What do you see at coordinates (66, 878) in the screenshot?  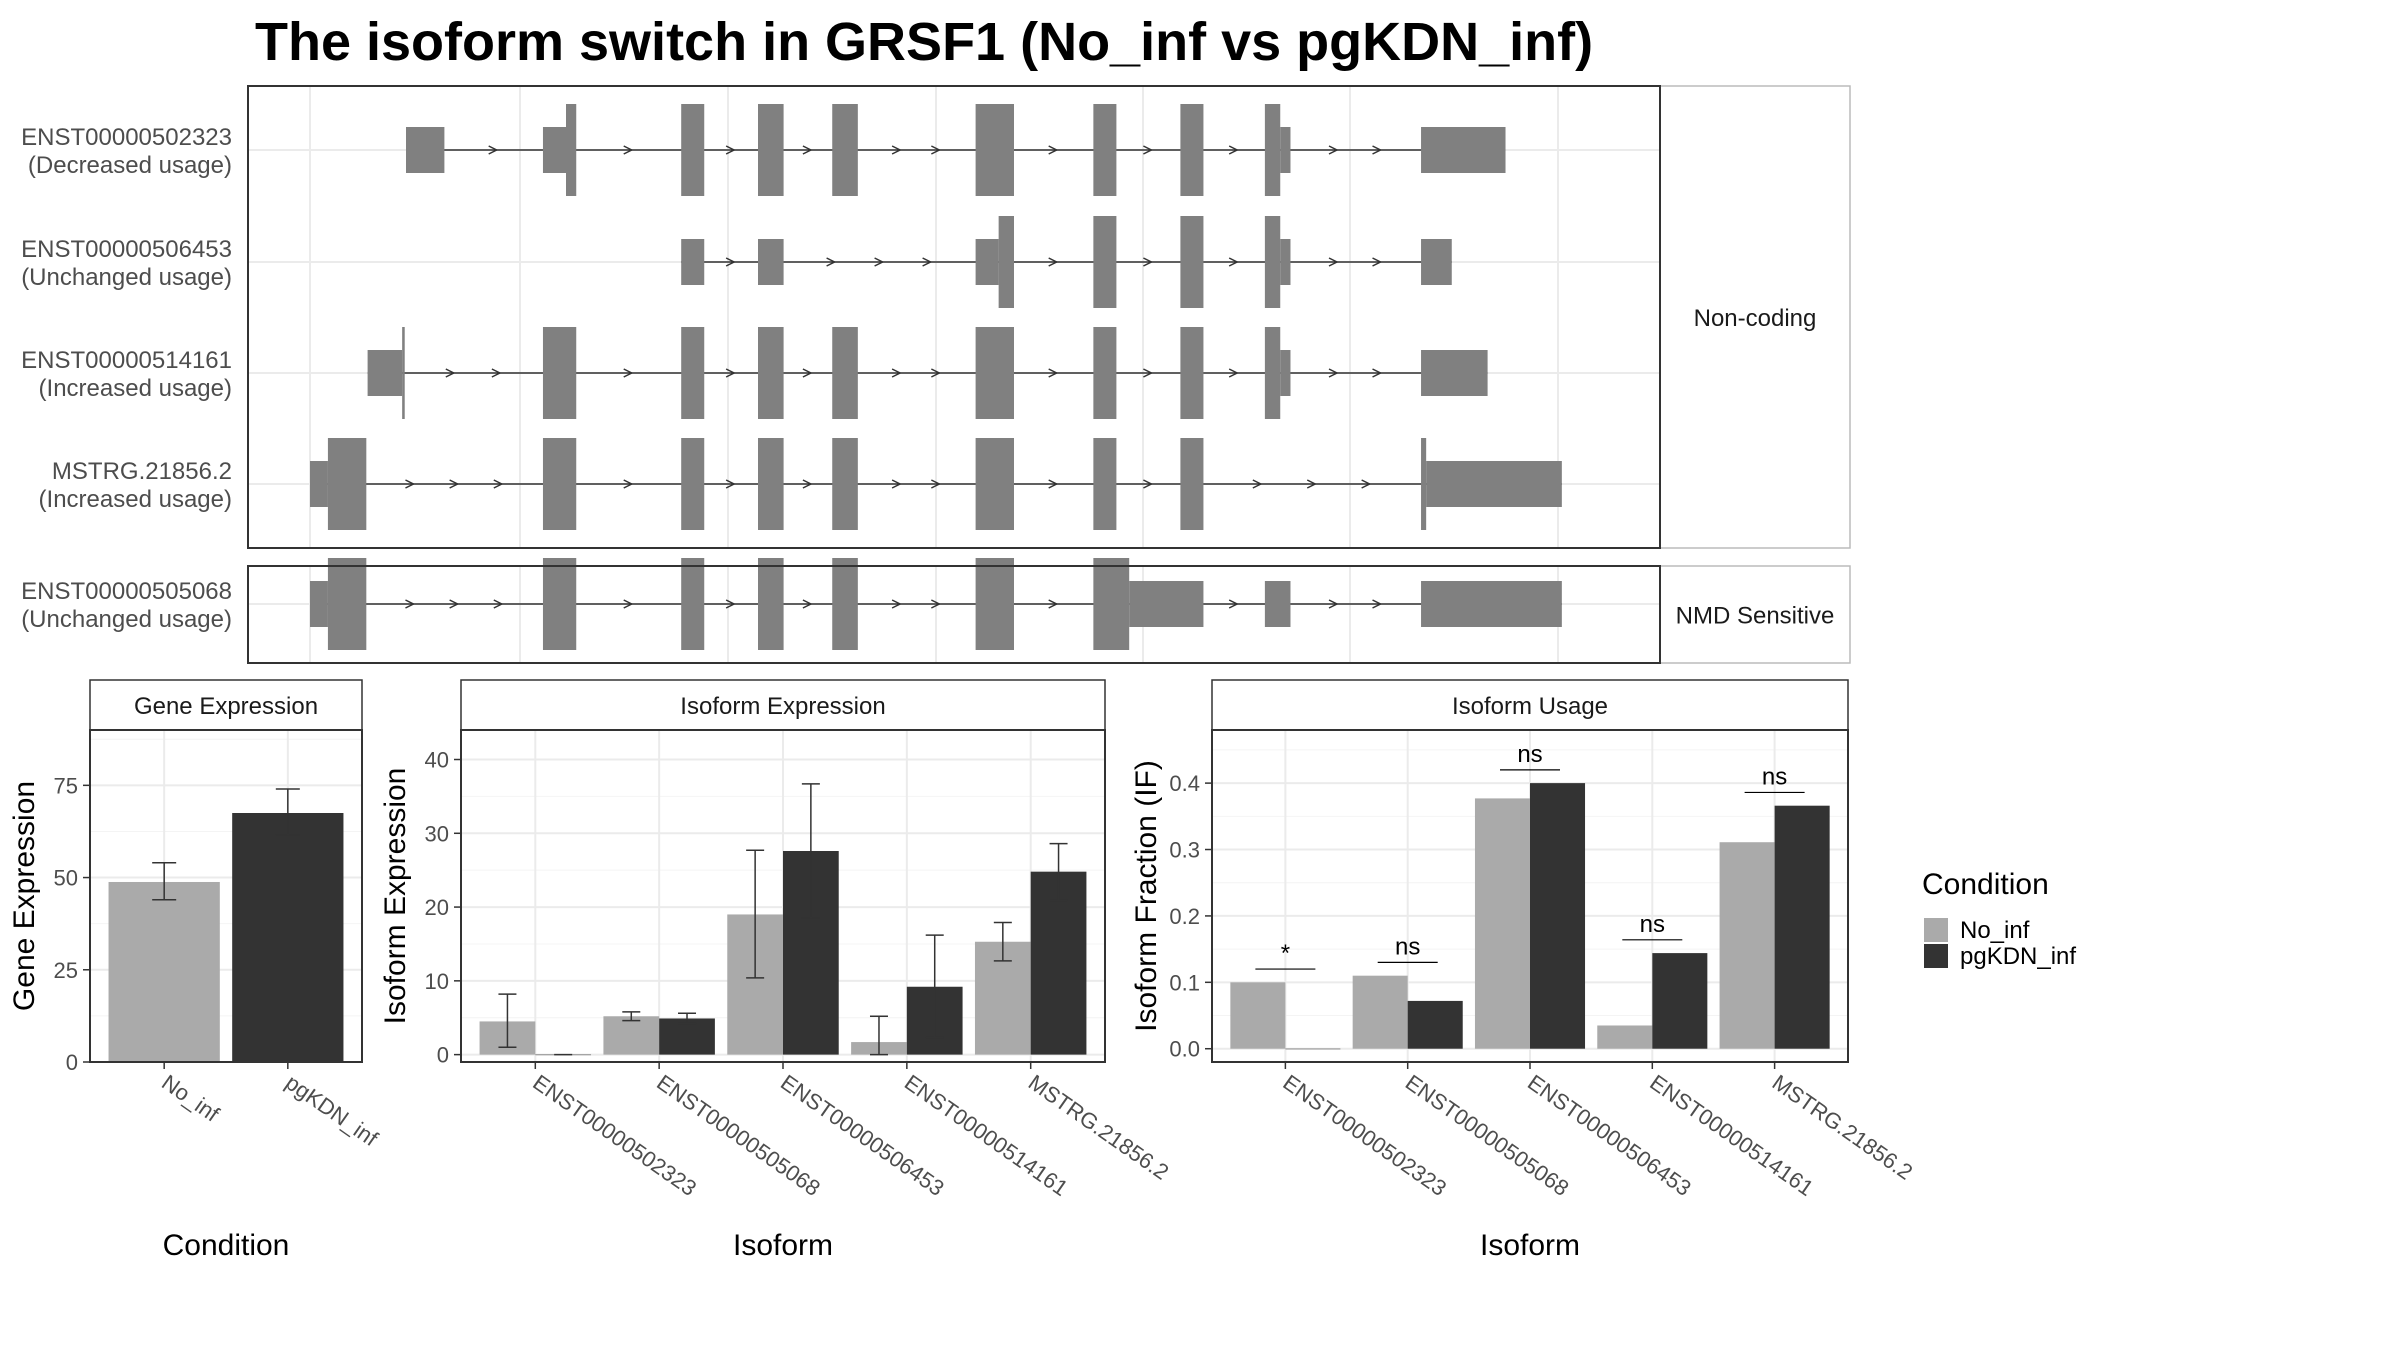 I see `y-tick-label: 50` at bounding box center [66, 878].